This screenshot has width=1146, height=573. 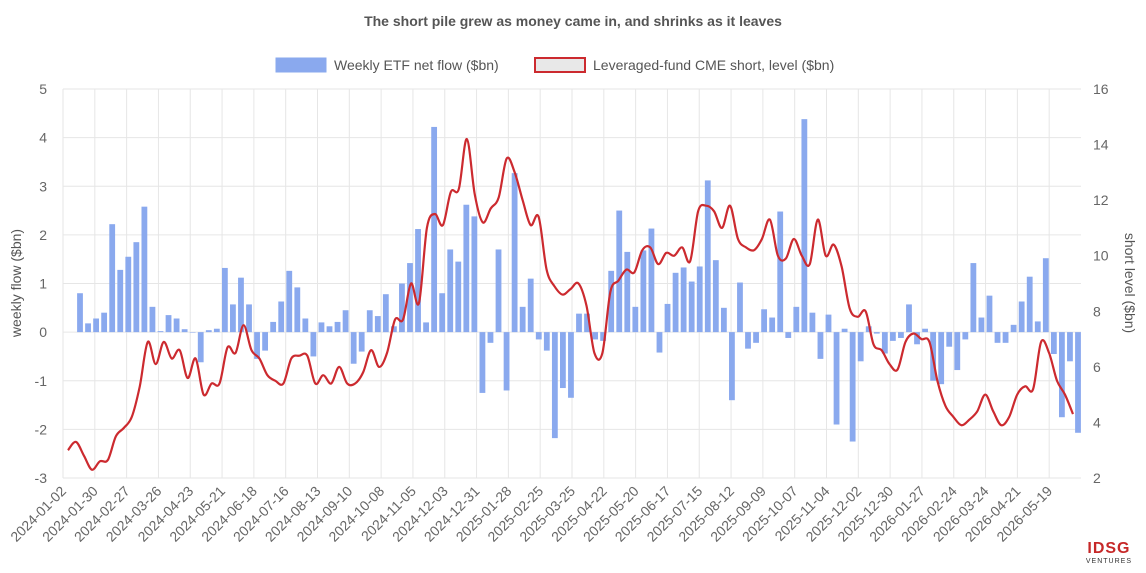 I want to click on y-tick-label: 1, so click(x=43, y=284).